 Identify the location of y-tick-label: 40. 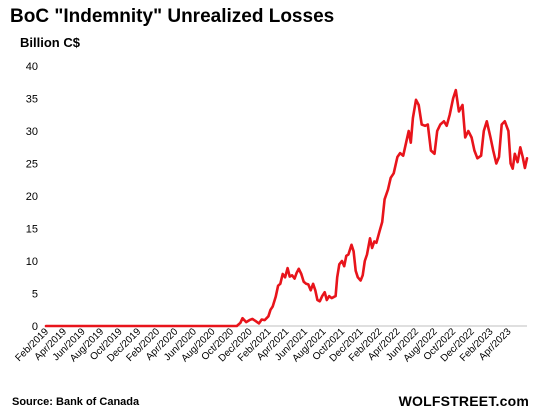
(32, 67).